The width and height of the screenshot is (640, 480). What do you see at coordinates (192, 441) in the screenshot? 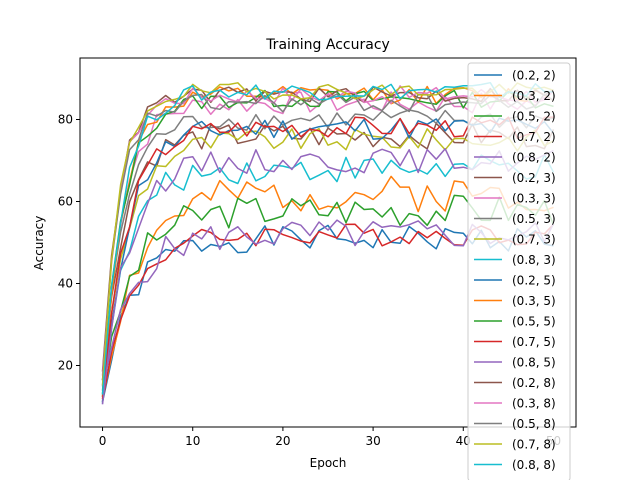
I see `x-tick-label: 10` at bounding box center [192, 441].